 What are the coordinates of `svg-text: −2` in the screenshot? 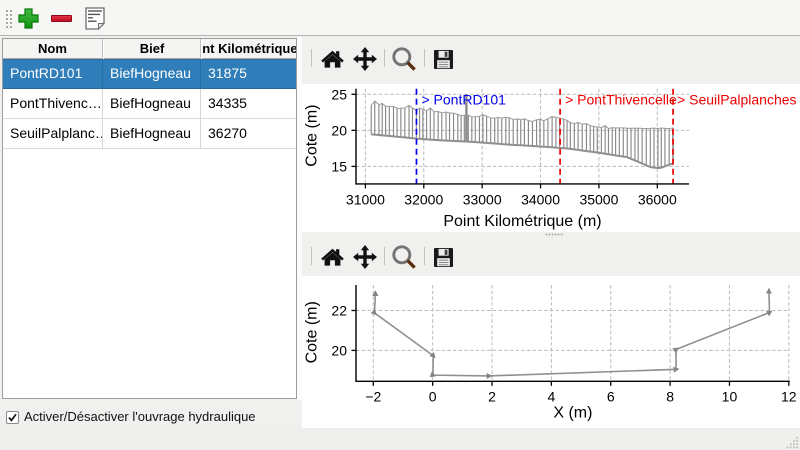 It's located at (373, 397).